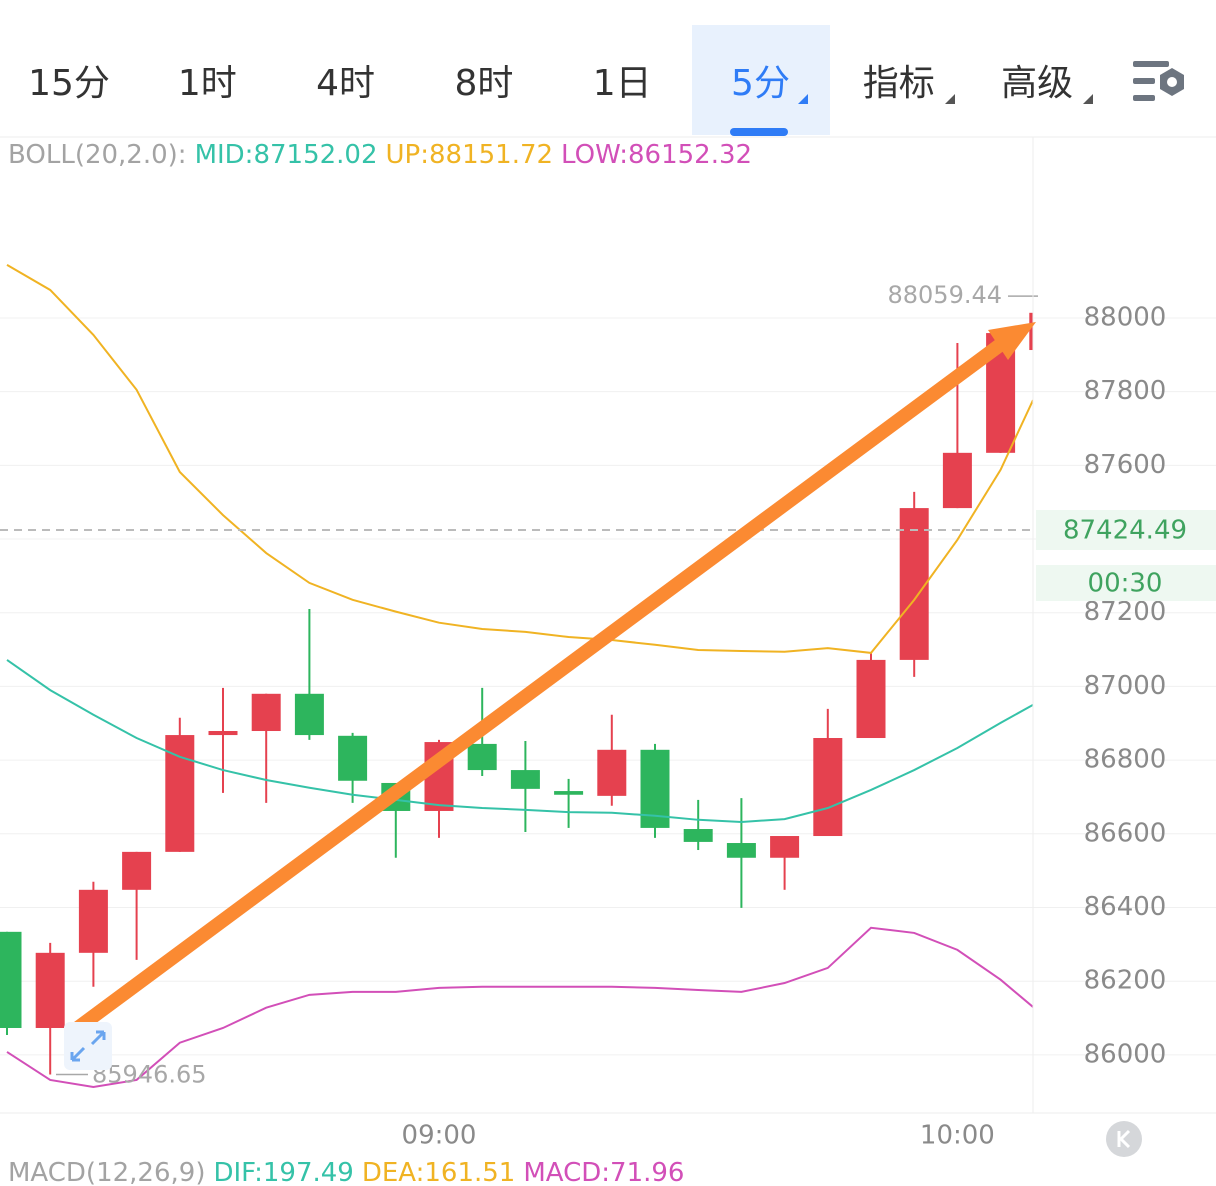  Describe the element at coordinates (438, 1172) in the screenshot. I see `legend-item: DEA:161.51` at that location.